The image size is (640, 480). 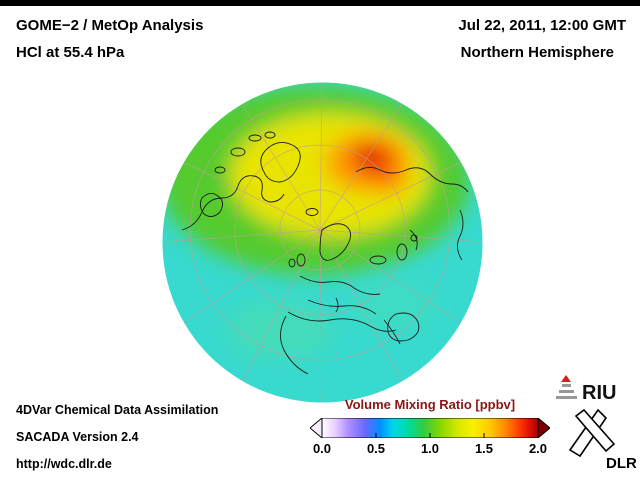 I want to click on version-line: SACADA Version 2.4, so click(x=77, y=437).